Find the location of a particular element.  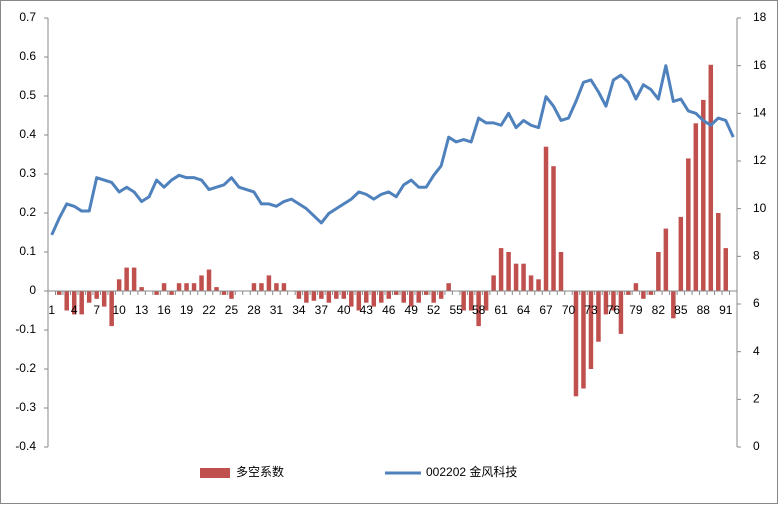

y2-tick-label: 8 is located at coordinates (756, 256).